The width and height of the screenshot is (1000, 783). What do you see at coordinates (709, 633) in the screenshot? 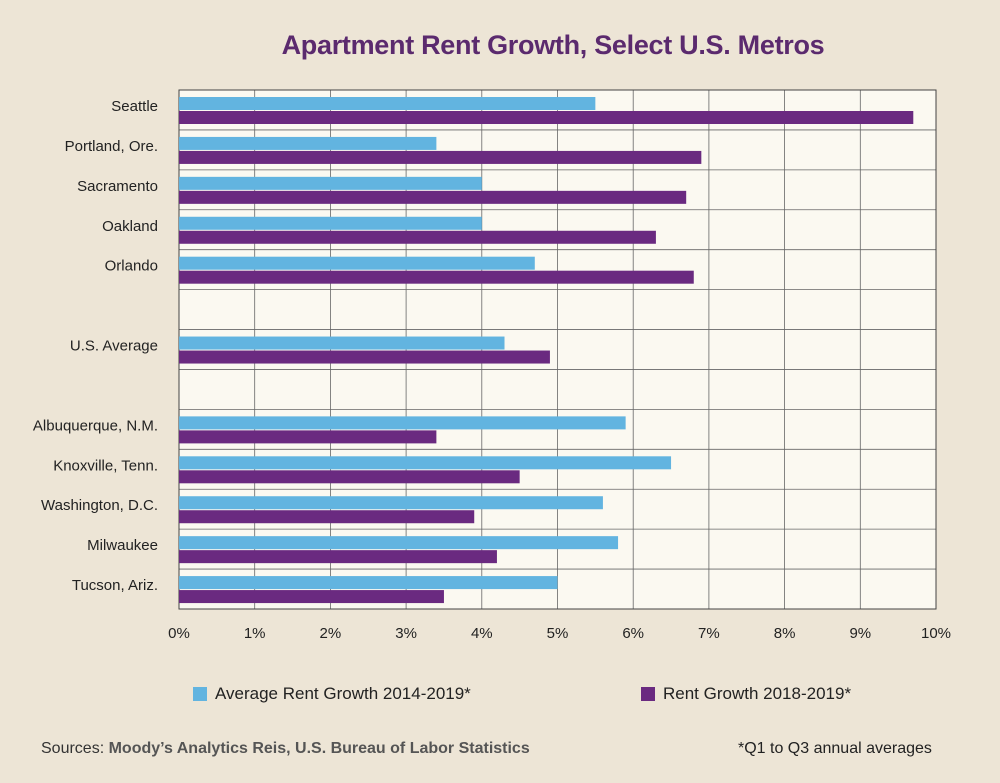
I see `x-tick-label: 7%` at bounding box center [709, 633].